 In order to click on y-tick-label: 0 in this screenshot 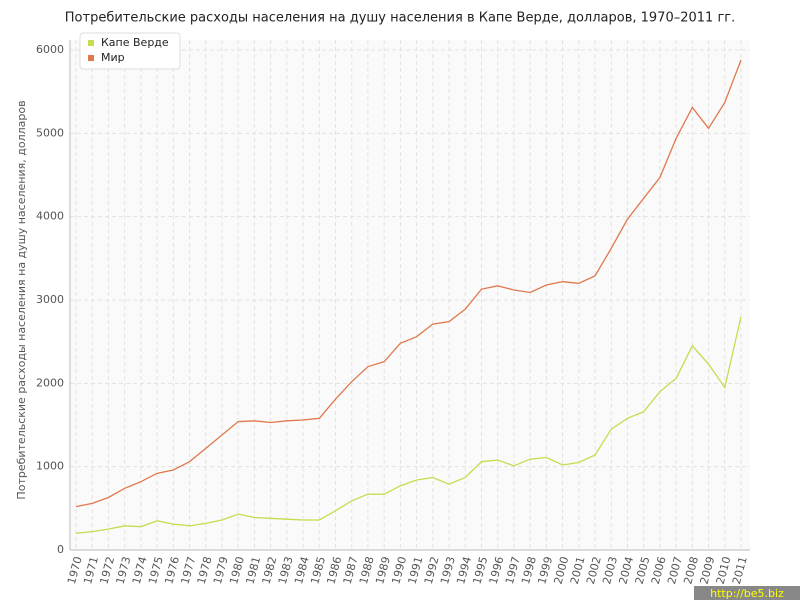, I will do `click(60, 549)`.